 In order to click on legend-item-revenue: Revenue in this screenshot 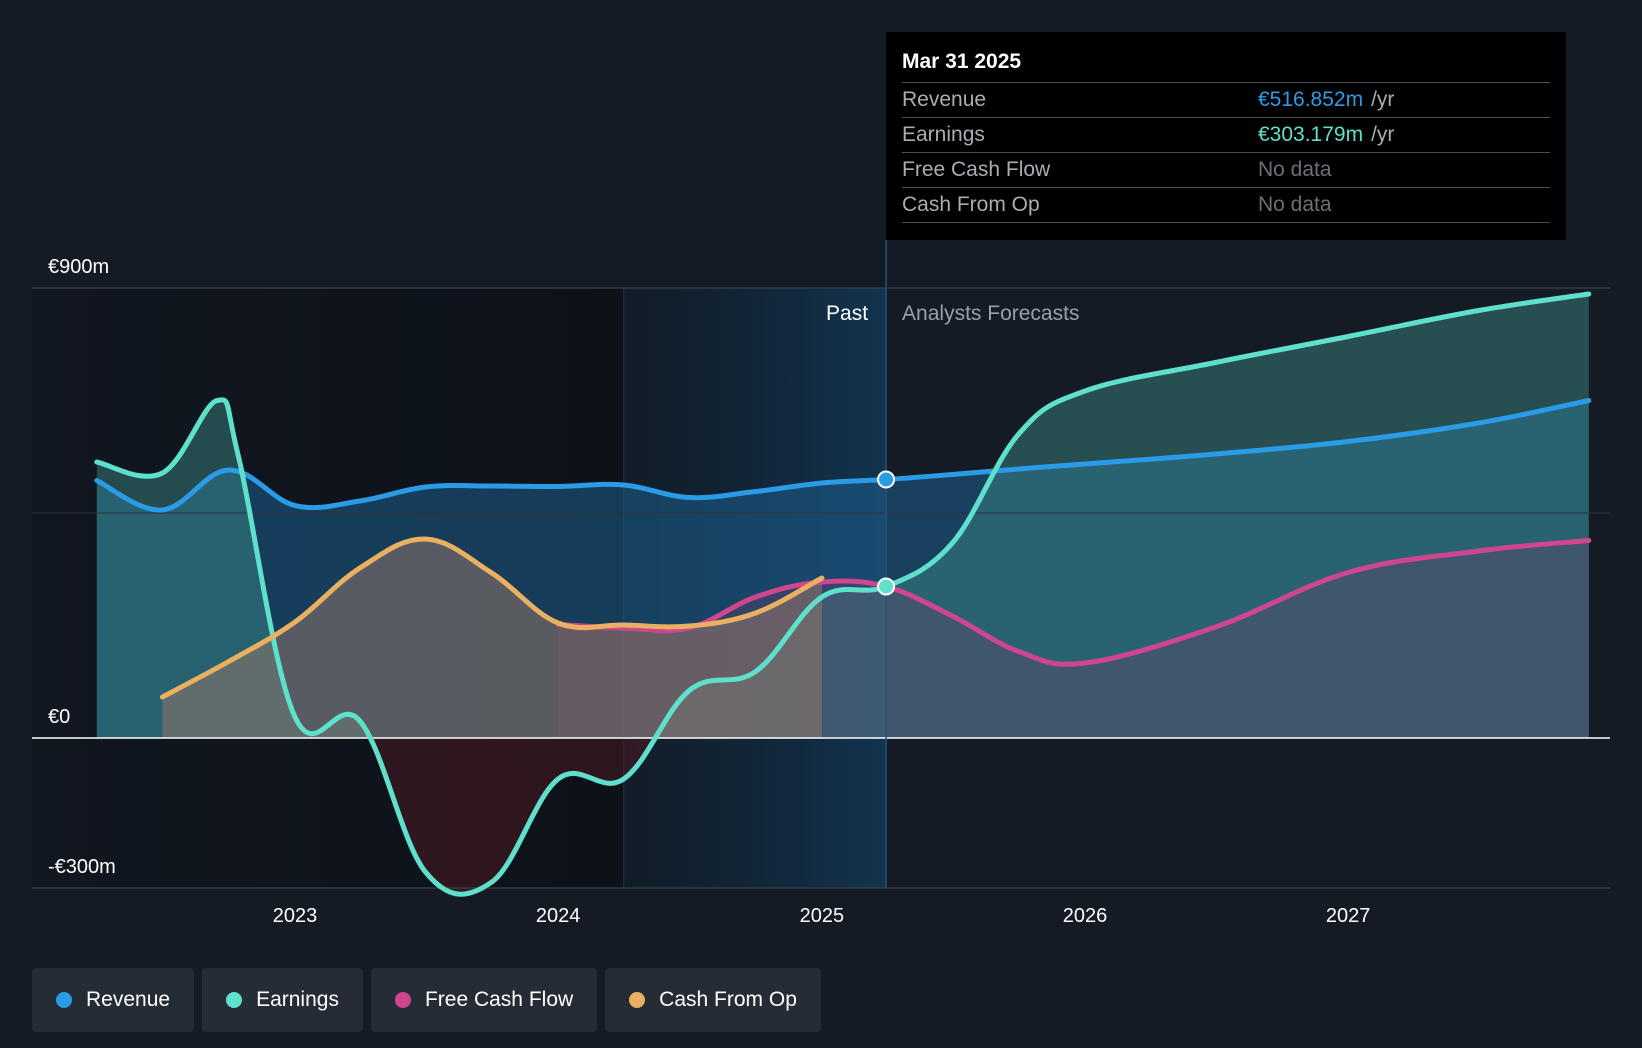, I will do `click(113, 1000)`.